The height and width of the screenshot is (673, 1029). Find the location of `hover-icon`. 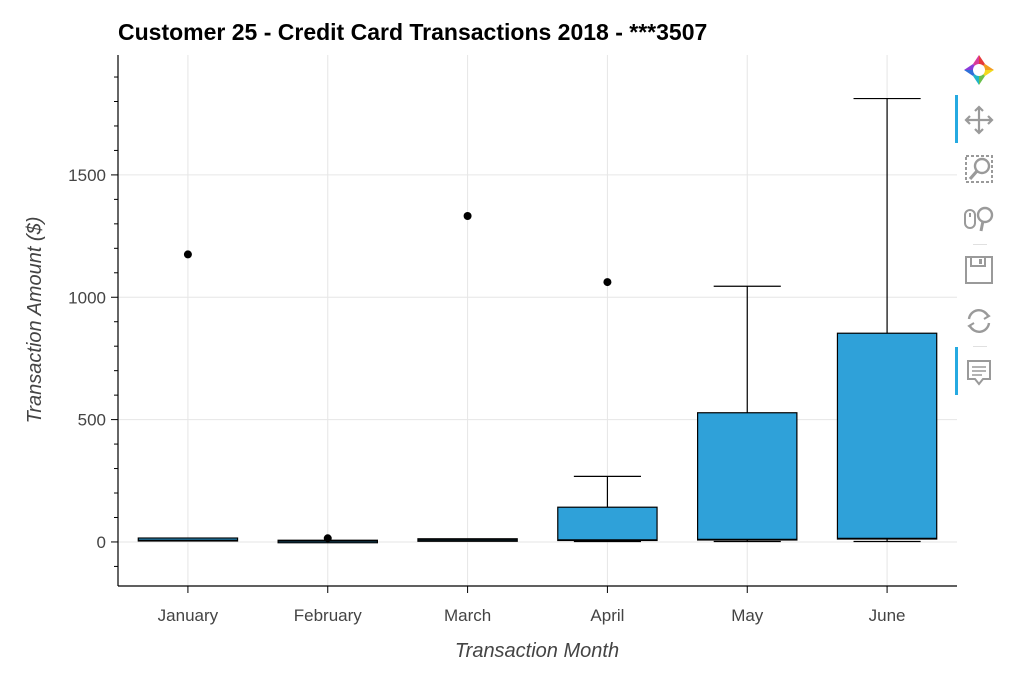

hover-icon is located at coordinates (979, 372).